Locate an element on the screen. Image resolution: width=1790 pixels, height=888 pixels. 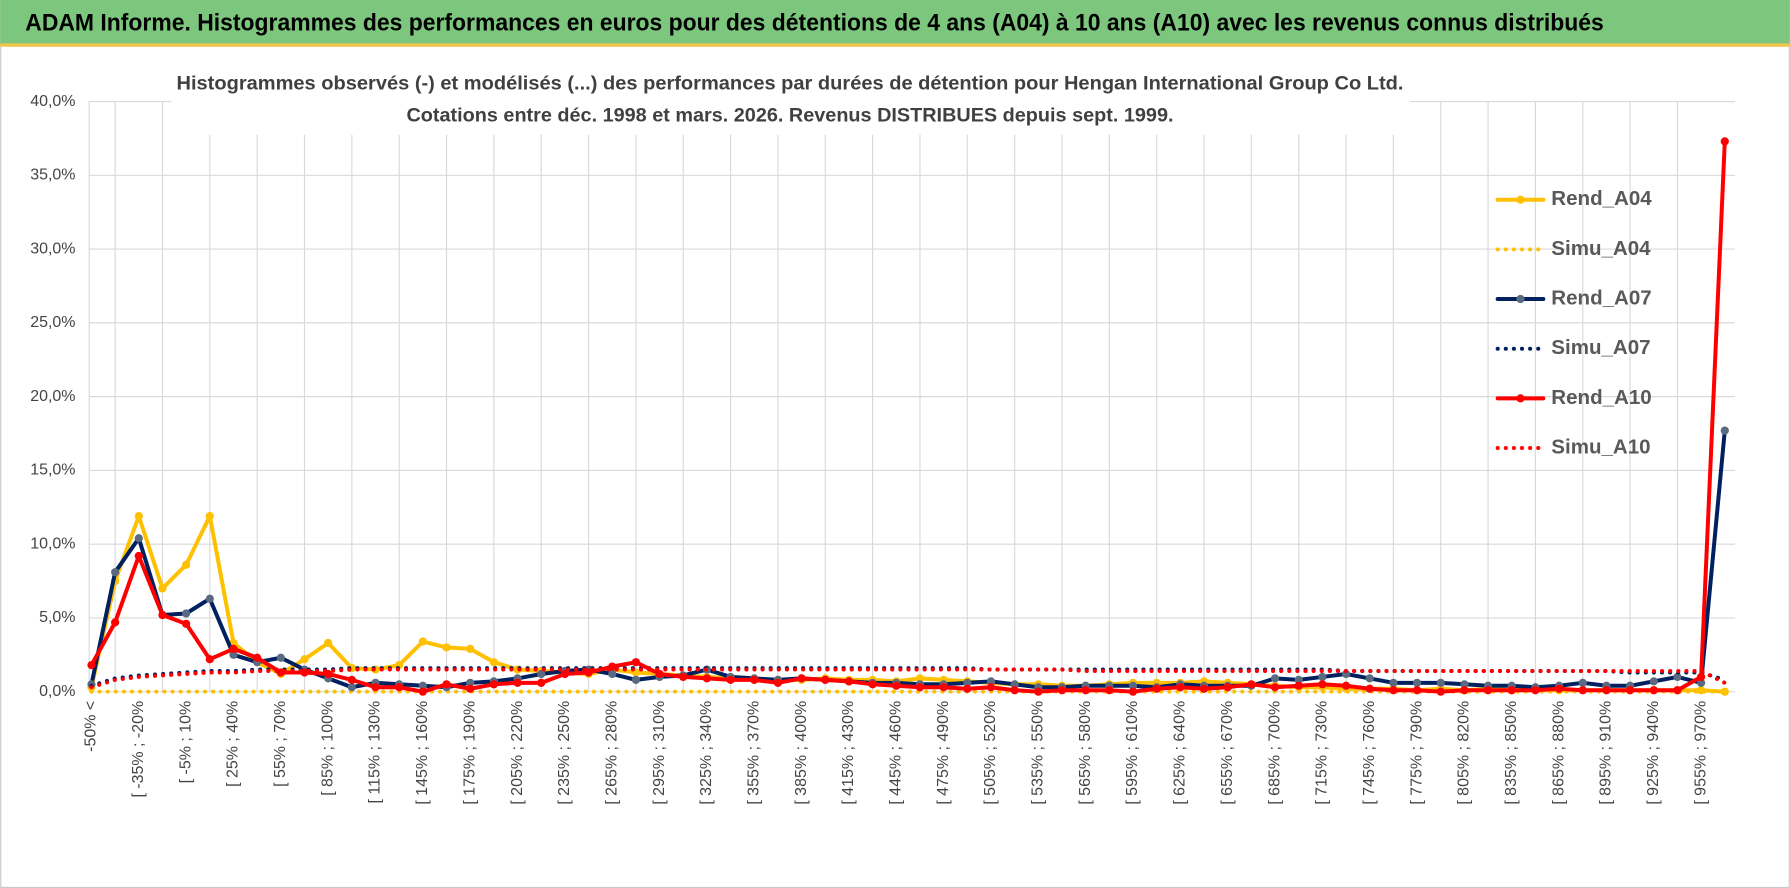
x-tick-label: [ 865% ; 880% is located at coordinates (1558, 753).